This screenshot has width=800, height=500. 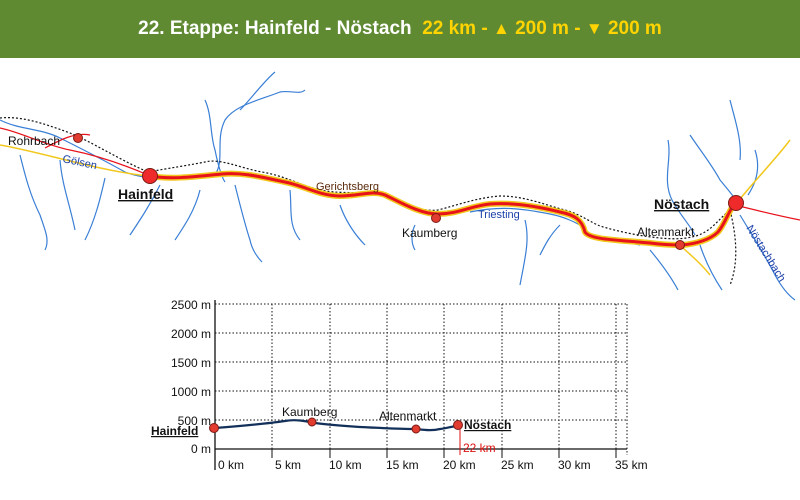 I want to click on hainfeld-label: Hainfeld, so click(x=145, y=194).